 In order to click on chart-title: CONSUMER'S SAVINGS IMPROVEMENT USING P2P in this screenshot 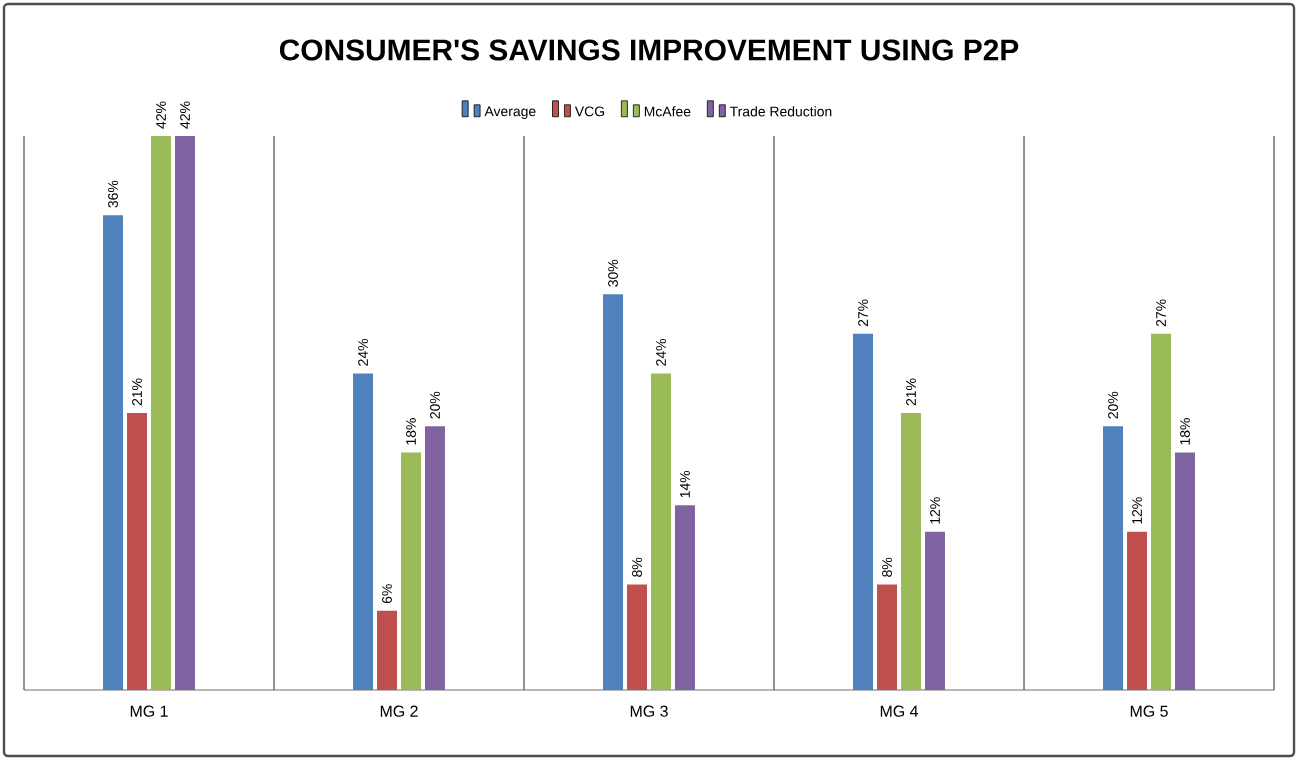, I will do `click(649, 50)`.